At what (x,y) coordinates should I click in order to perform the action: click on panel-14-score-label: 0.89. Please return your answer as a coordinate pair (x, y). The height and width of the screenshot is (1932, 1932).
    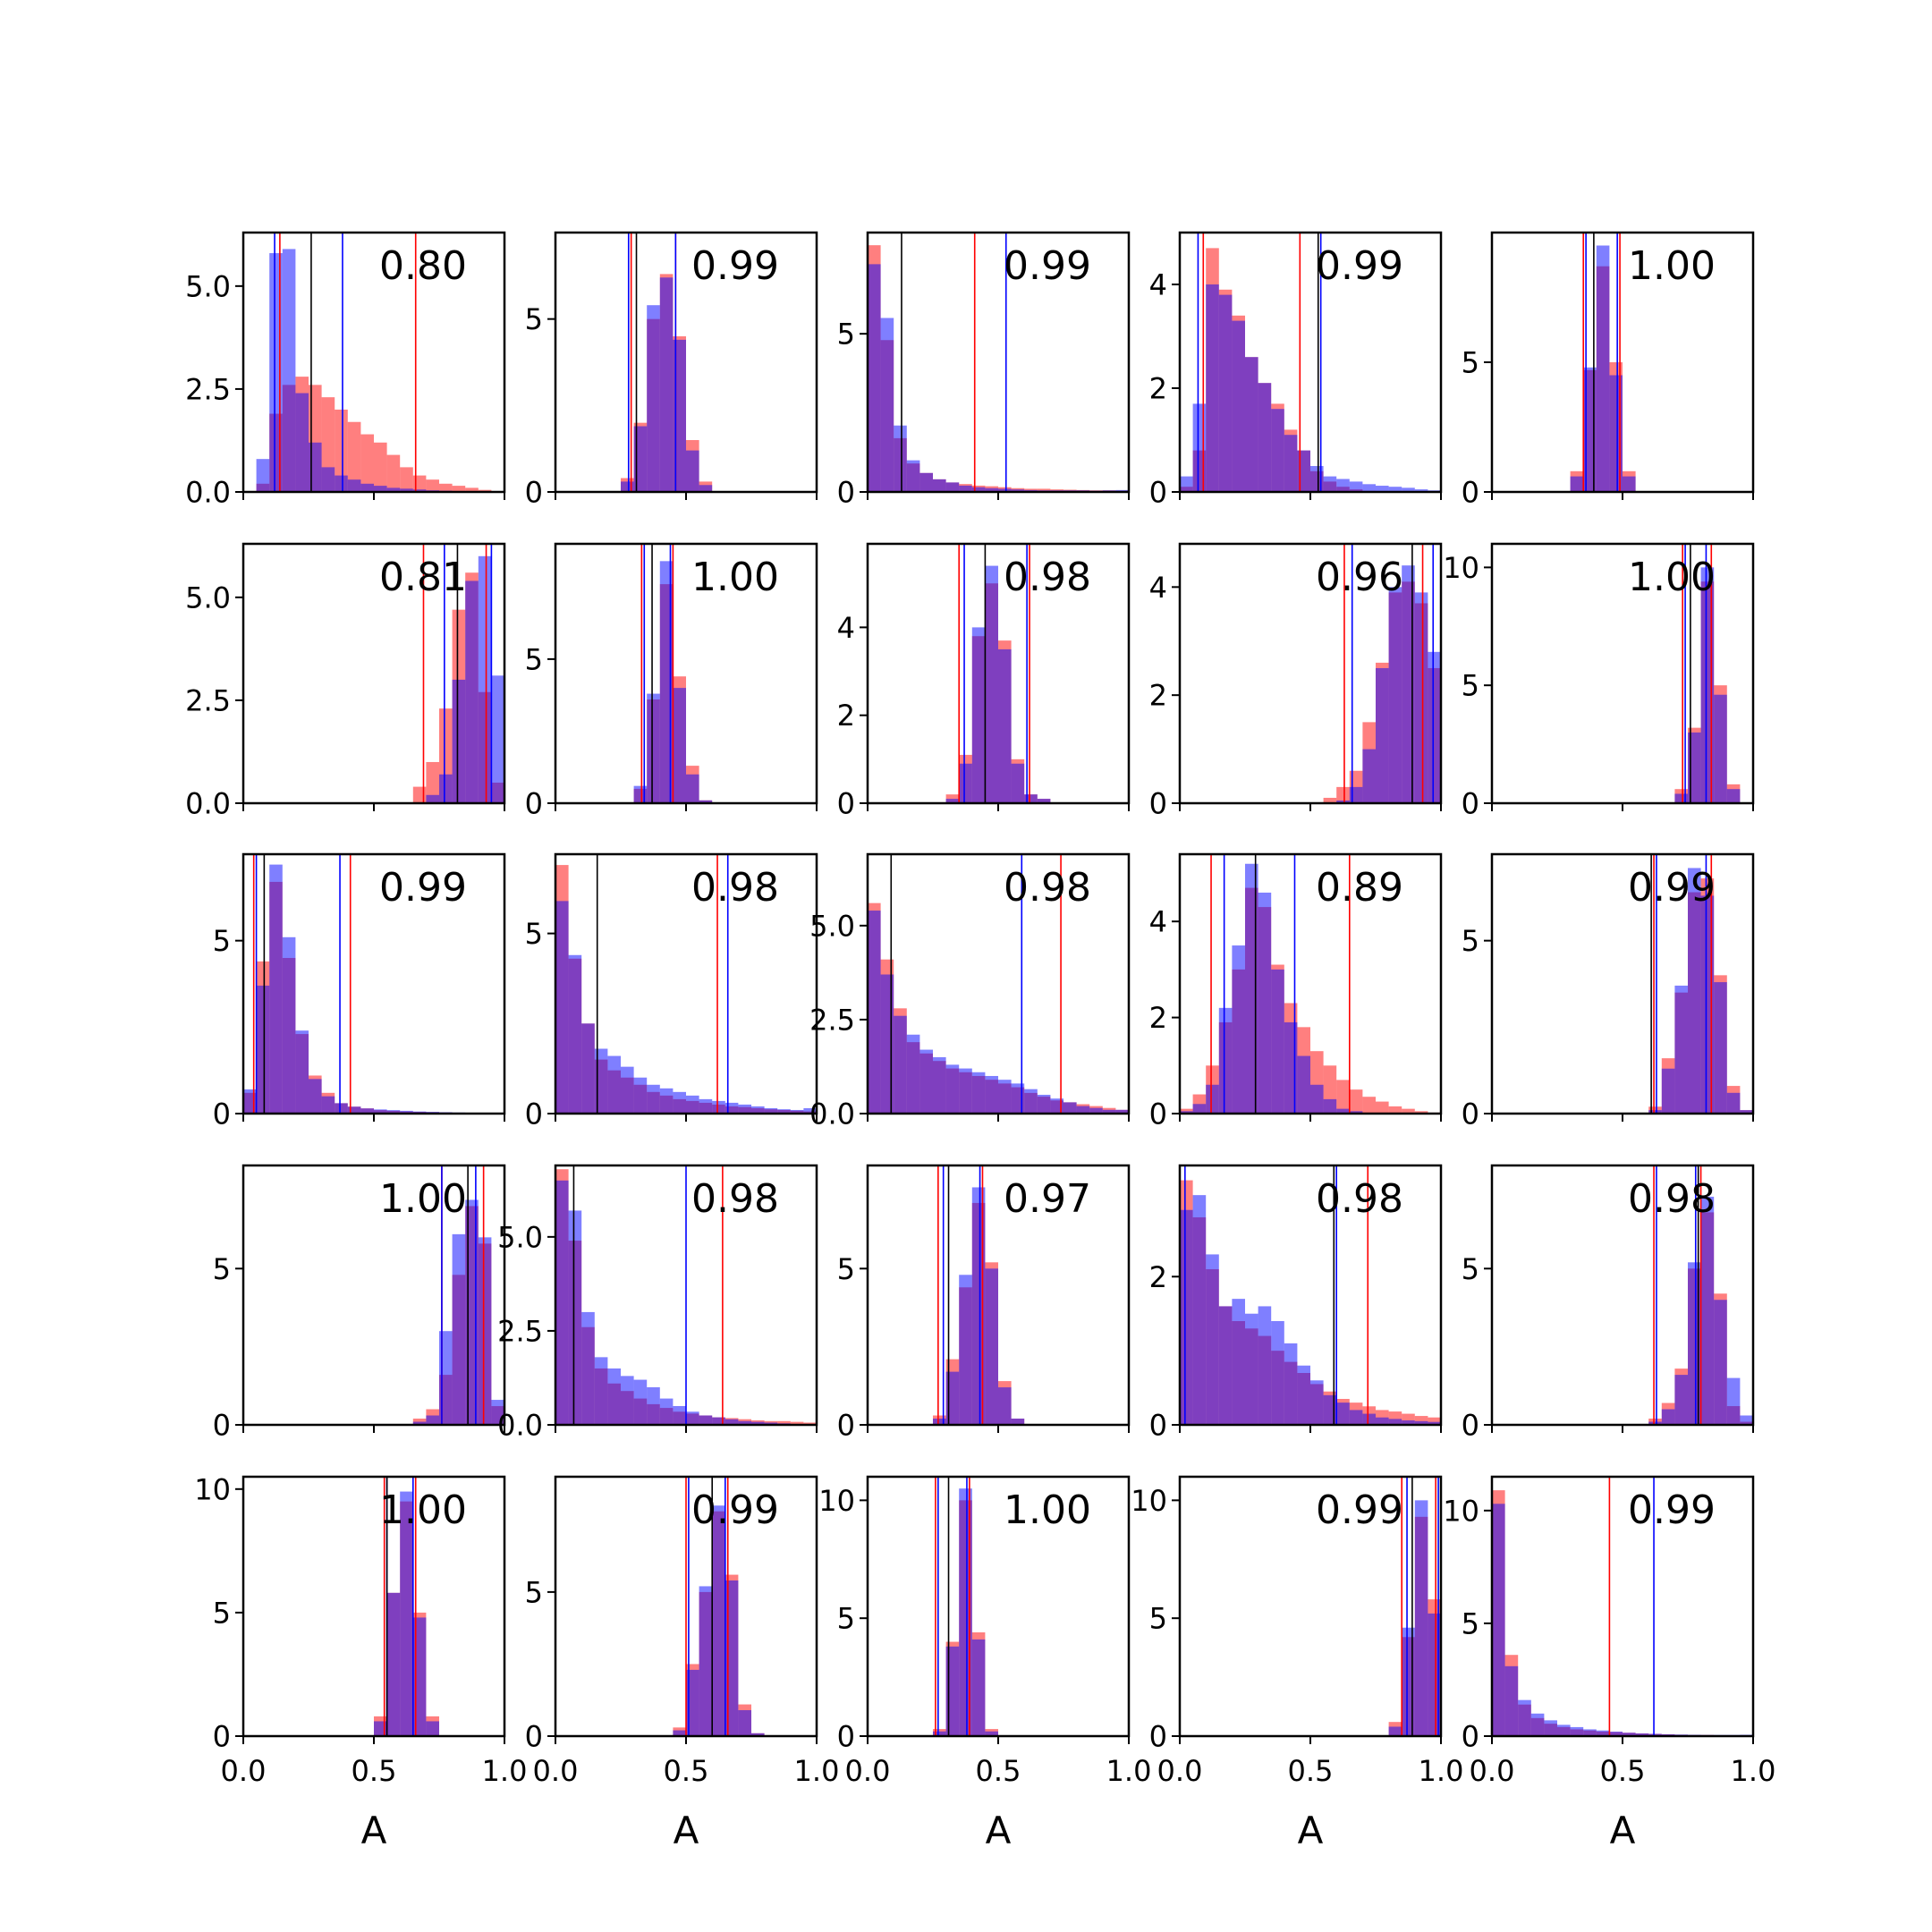
    Looking at the image, I should click on (1359, 888).